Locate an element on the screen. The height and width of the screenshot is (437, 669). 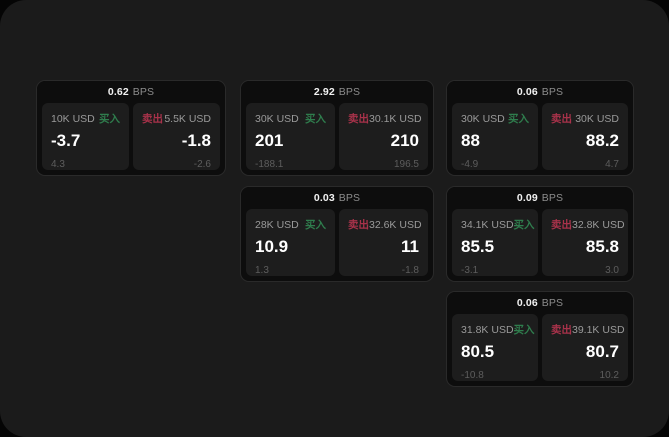
buy-quantity: 28K USD is located at coordinates (277, 225).